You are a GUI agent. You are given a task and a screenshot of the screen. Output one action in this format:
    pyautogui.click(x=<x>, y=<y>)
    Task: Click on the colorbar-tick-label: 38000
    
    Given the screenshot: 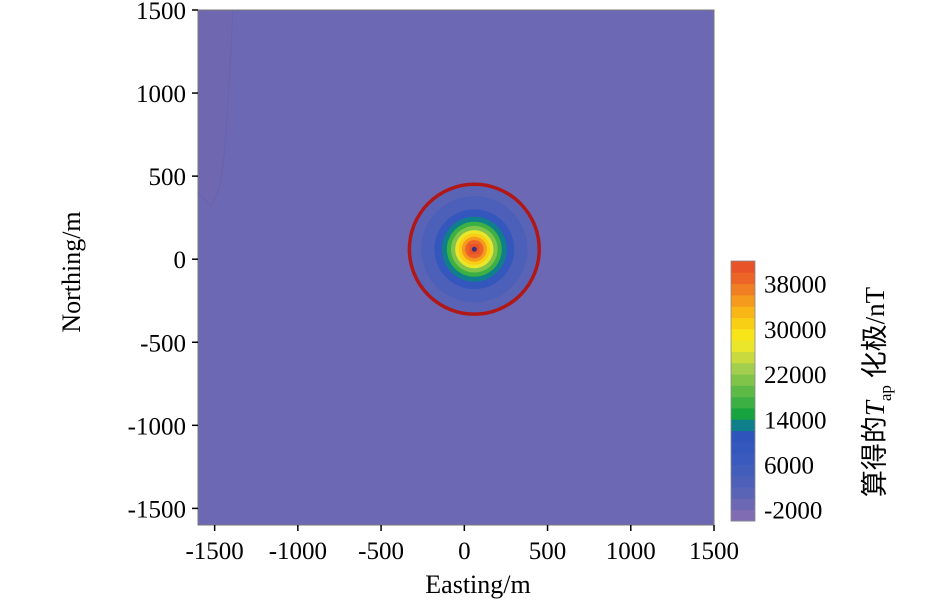 What is the action you would take?
    pyautogui.click(x=795, y=285)
    